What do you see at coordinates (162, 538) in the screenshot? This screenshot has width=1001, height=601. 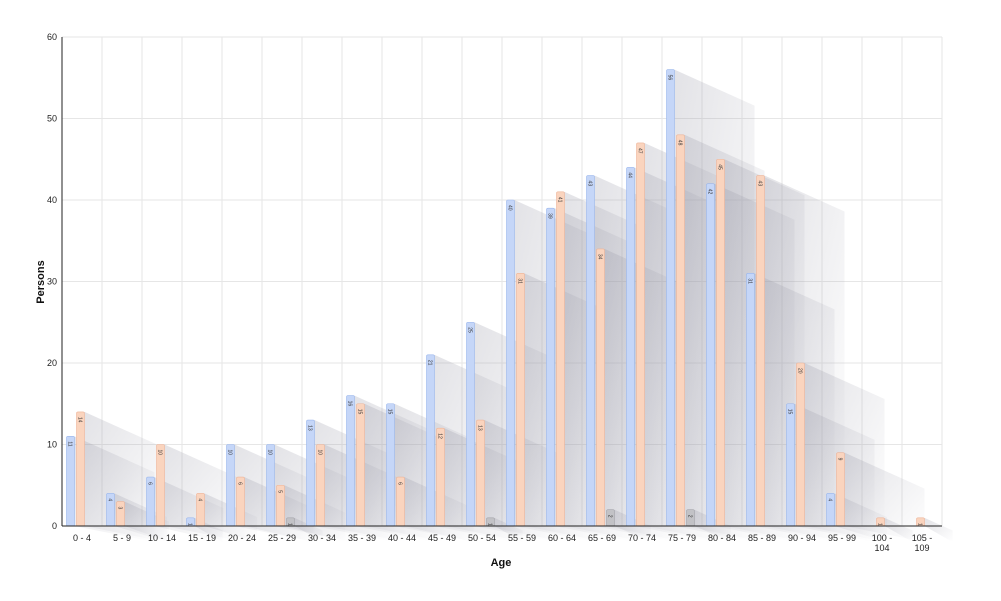 I see `x-tick-label-line: 10 - 14` at bounding box center [162, 538].